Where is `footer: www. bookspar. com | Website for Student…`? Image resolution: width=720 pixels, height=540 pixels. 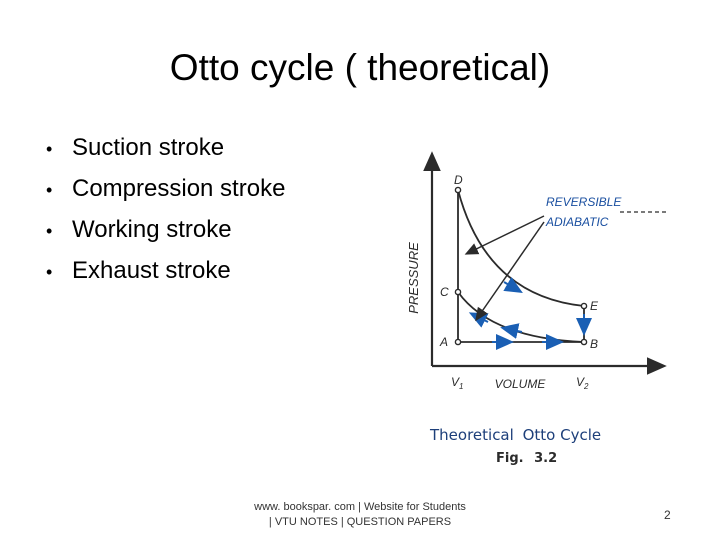 footer: www. bookspar. com | Website for Student… is located at coordinates (360, 515).